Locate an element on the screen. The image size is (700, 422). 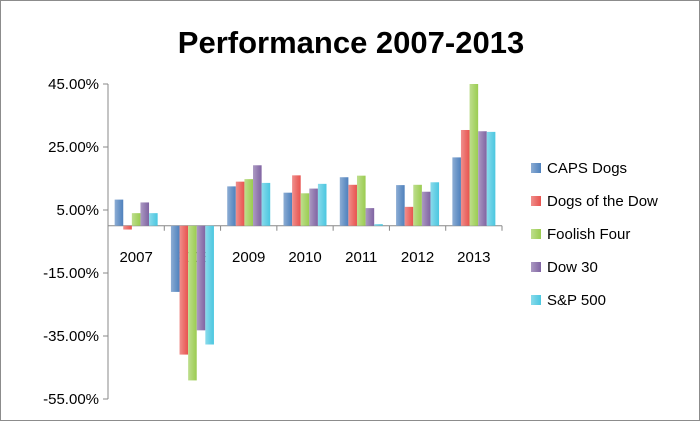
x-tick-label: 2012 is located at coordinates (417, 257).